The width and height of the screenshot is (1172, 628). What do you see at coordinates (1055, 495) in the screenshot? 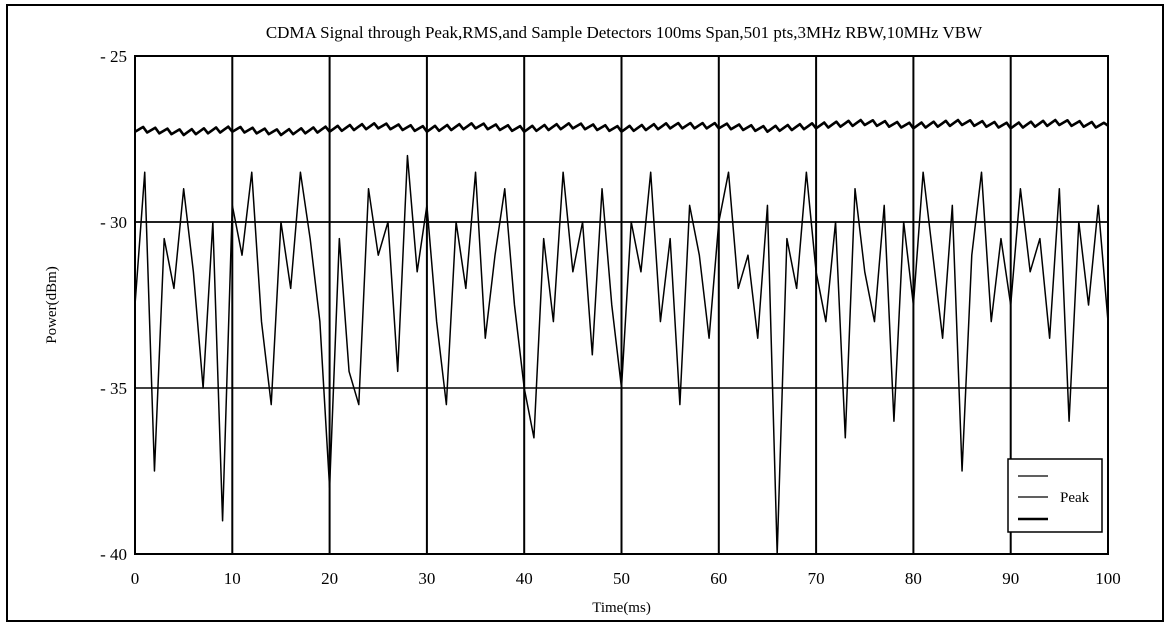
I see `legend: Peak` at bounding box center [1055, 495].